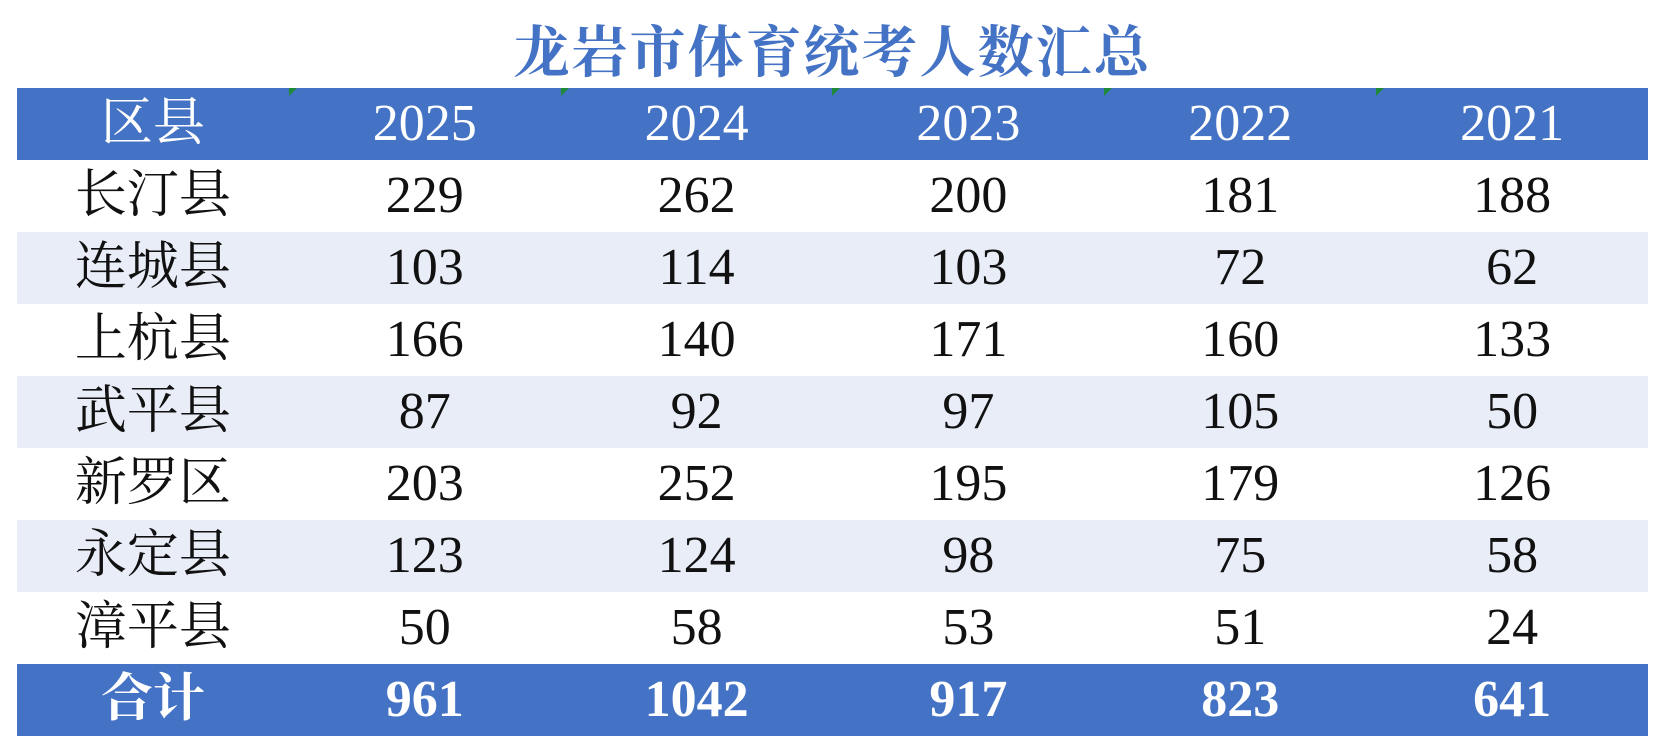 This screenshot has width=1664, height=752. I want to click on cell: 87, so click(424, 412).